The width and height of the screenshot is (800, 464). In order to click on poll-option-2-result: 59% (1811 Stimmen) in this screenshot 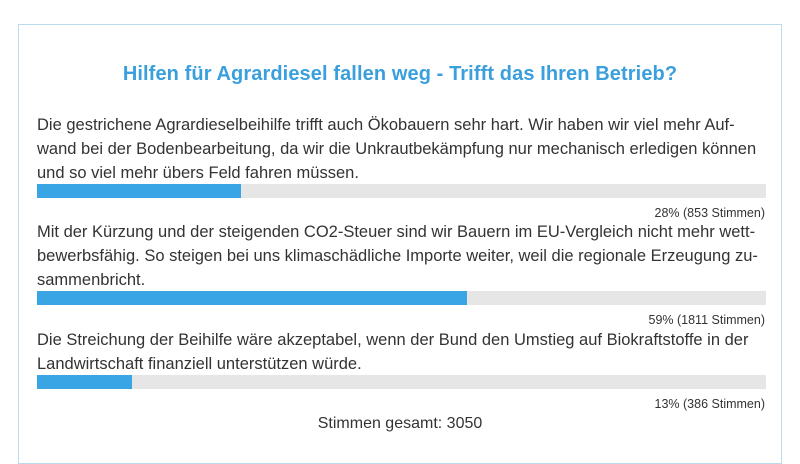, I will do `click(707, 320)`.